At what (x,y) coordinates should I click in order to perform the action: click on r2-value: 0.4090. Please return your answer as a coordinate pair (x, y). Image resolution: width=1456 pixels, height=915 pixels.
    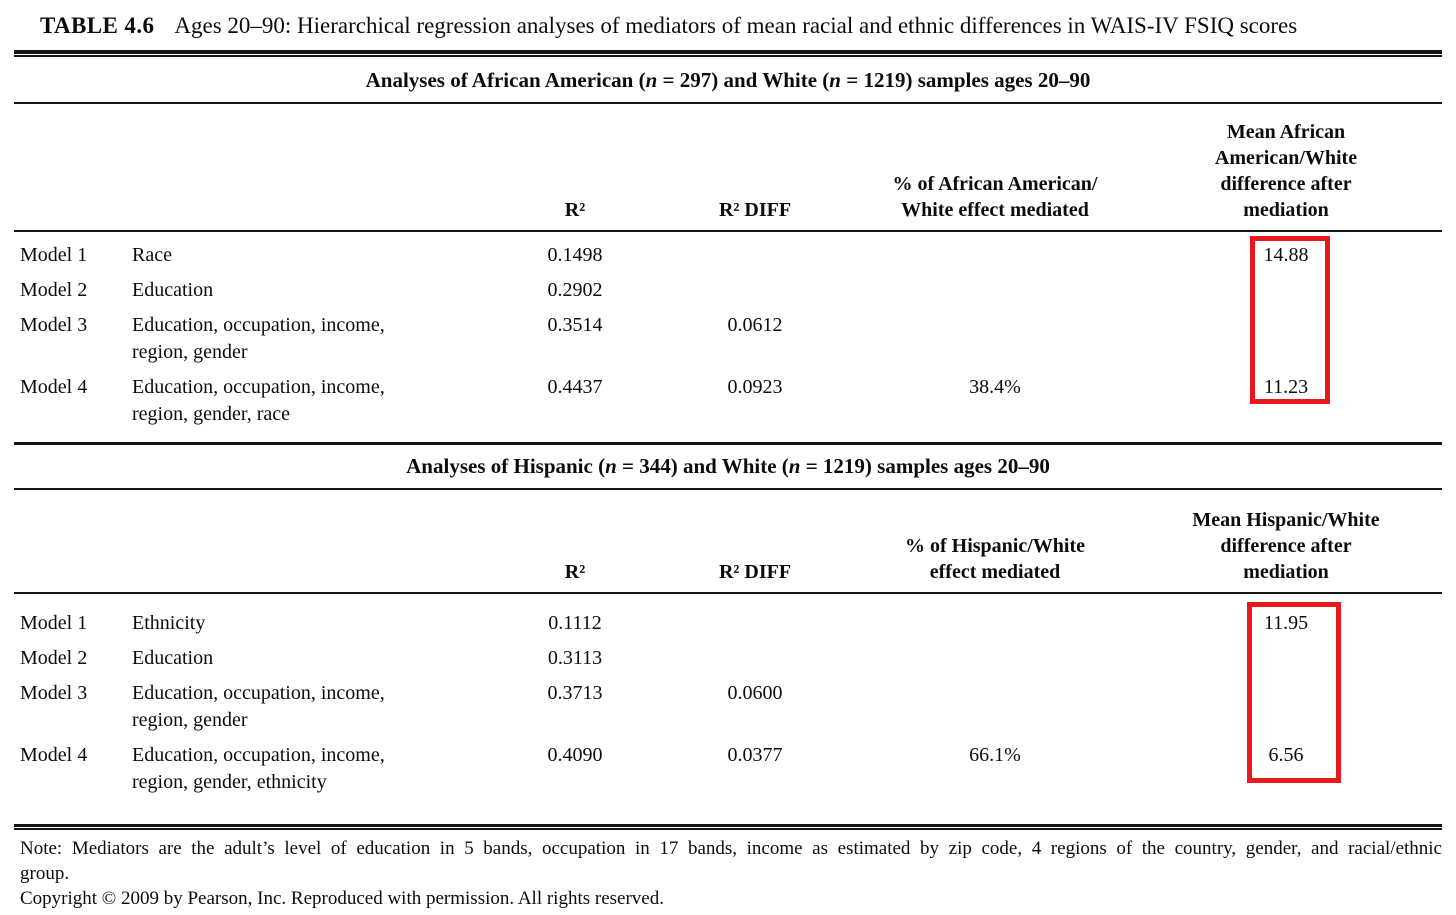
    Looking at the image, I should click on (575, 755).